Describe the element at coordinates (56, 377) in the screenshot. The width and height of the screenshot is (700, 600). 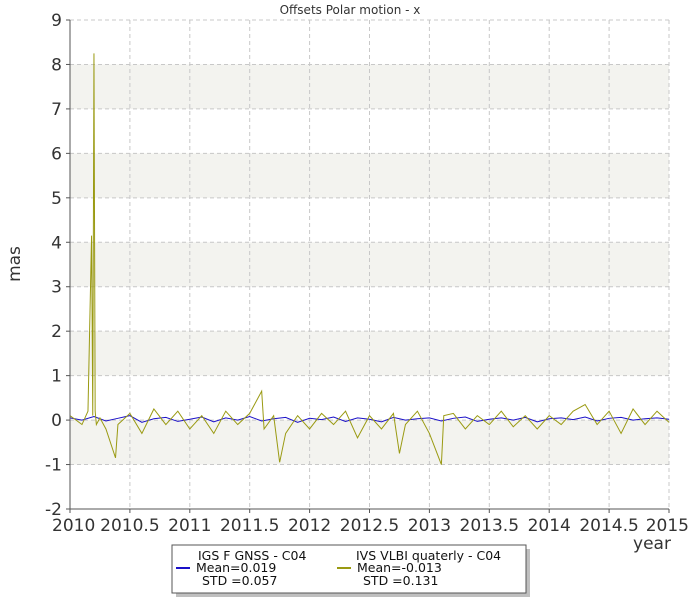
I see `y-tick-label: 1` at that location.